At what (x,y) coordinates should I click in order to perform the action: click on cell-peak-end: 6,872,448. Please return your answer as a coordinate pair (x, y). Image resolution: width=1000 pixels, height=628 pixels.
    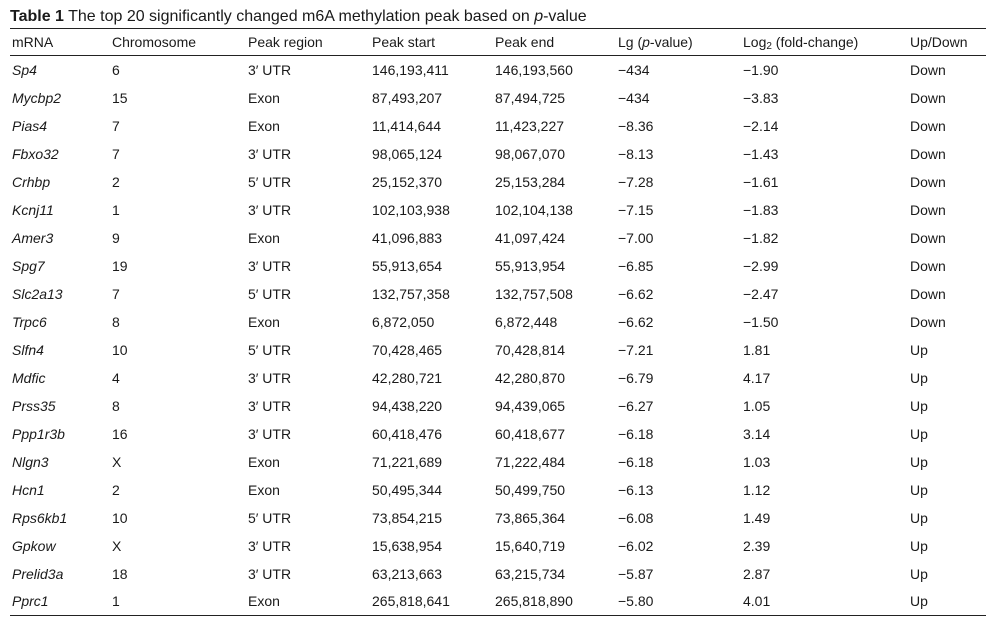
    Looking at the image, I should click on (526, 321).